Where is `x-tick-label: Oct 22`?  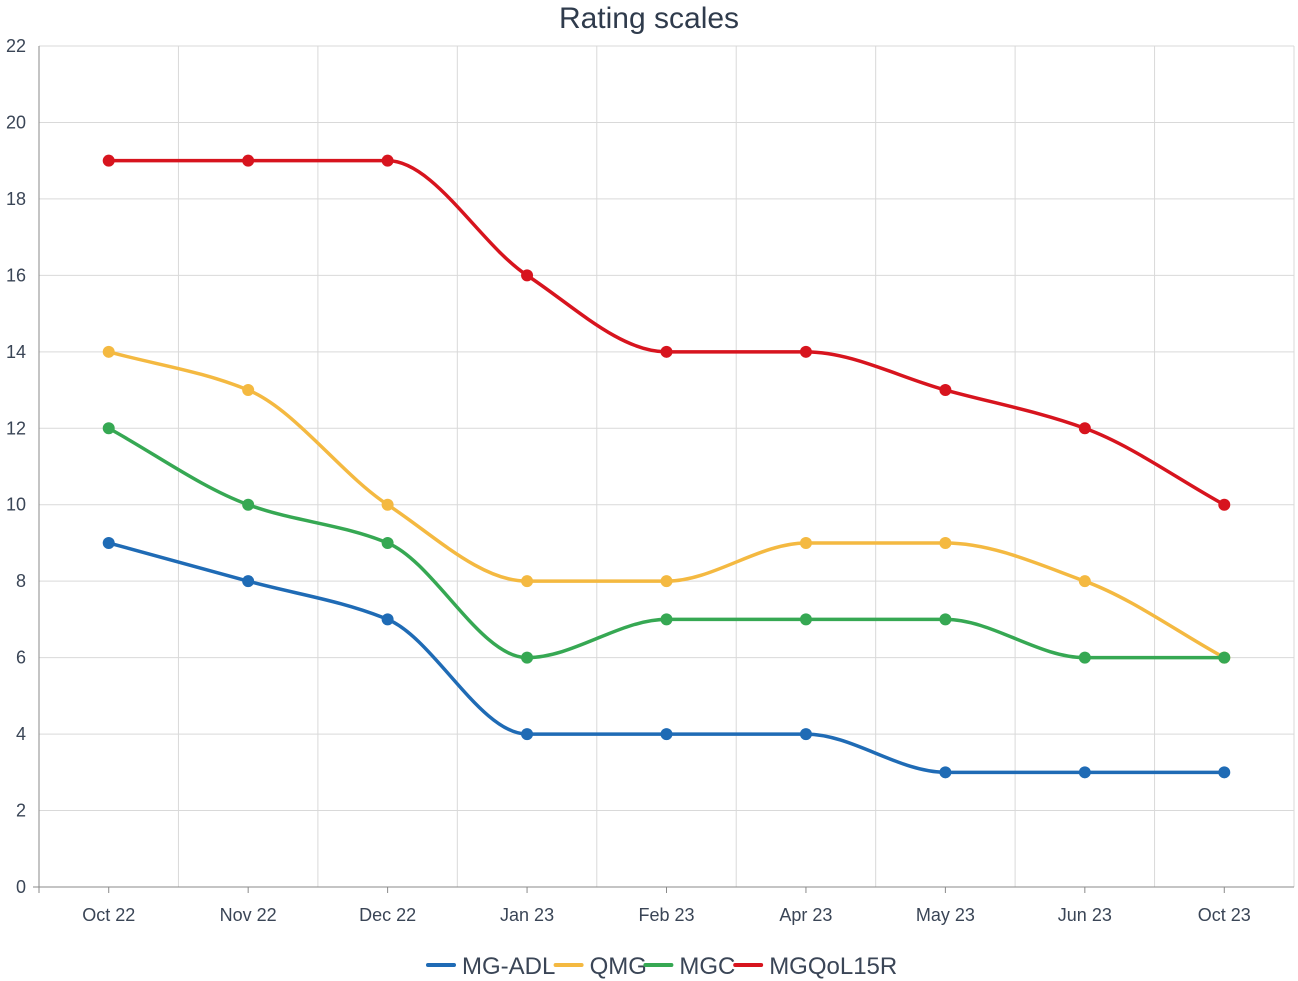 x-tick-label: Oct 22 is located at coordinates (108, 915).